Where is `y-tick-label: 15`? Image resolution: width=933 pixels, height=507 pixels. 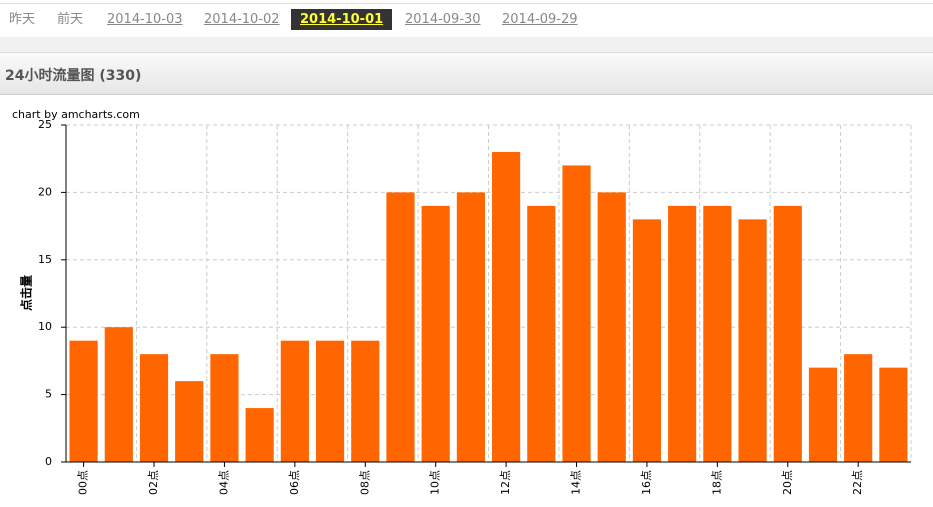
y-tick-label: 15 is located at coordinates (45, 259).